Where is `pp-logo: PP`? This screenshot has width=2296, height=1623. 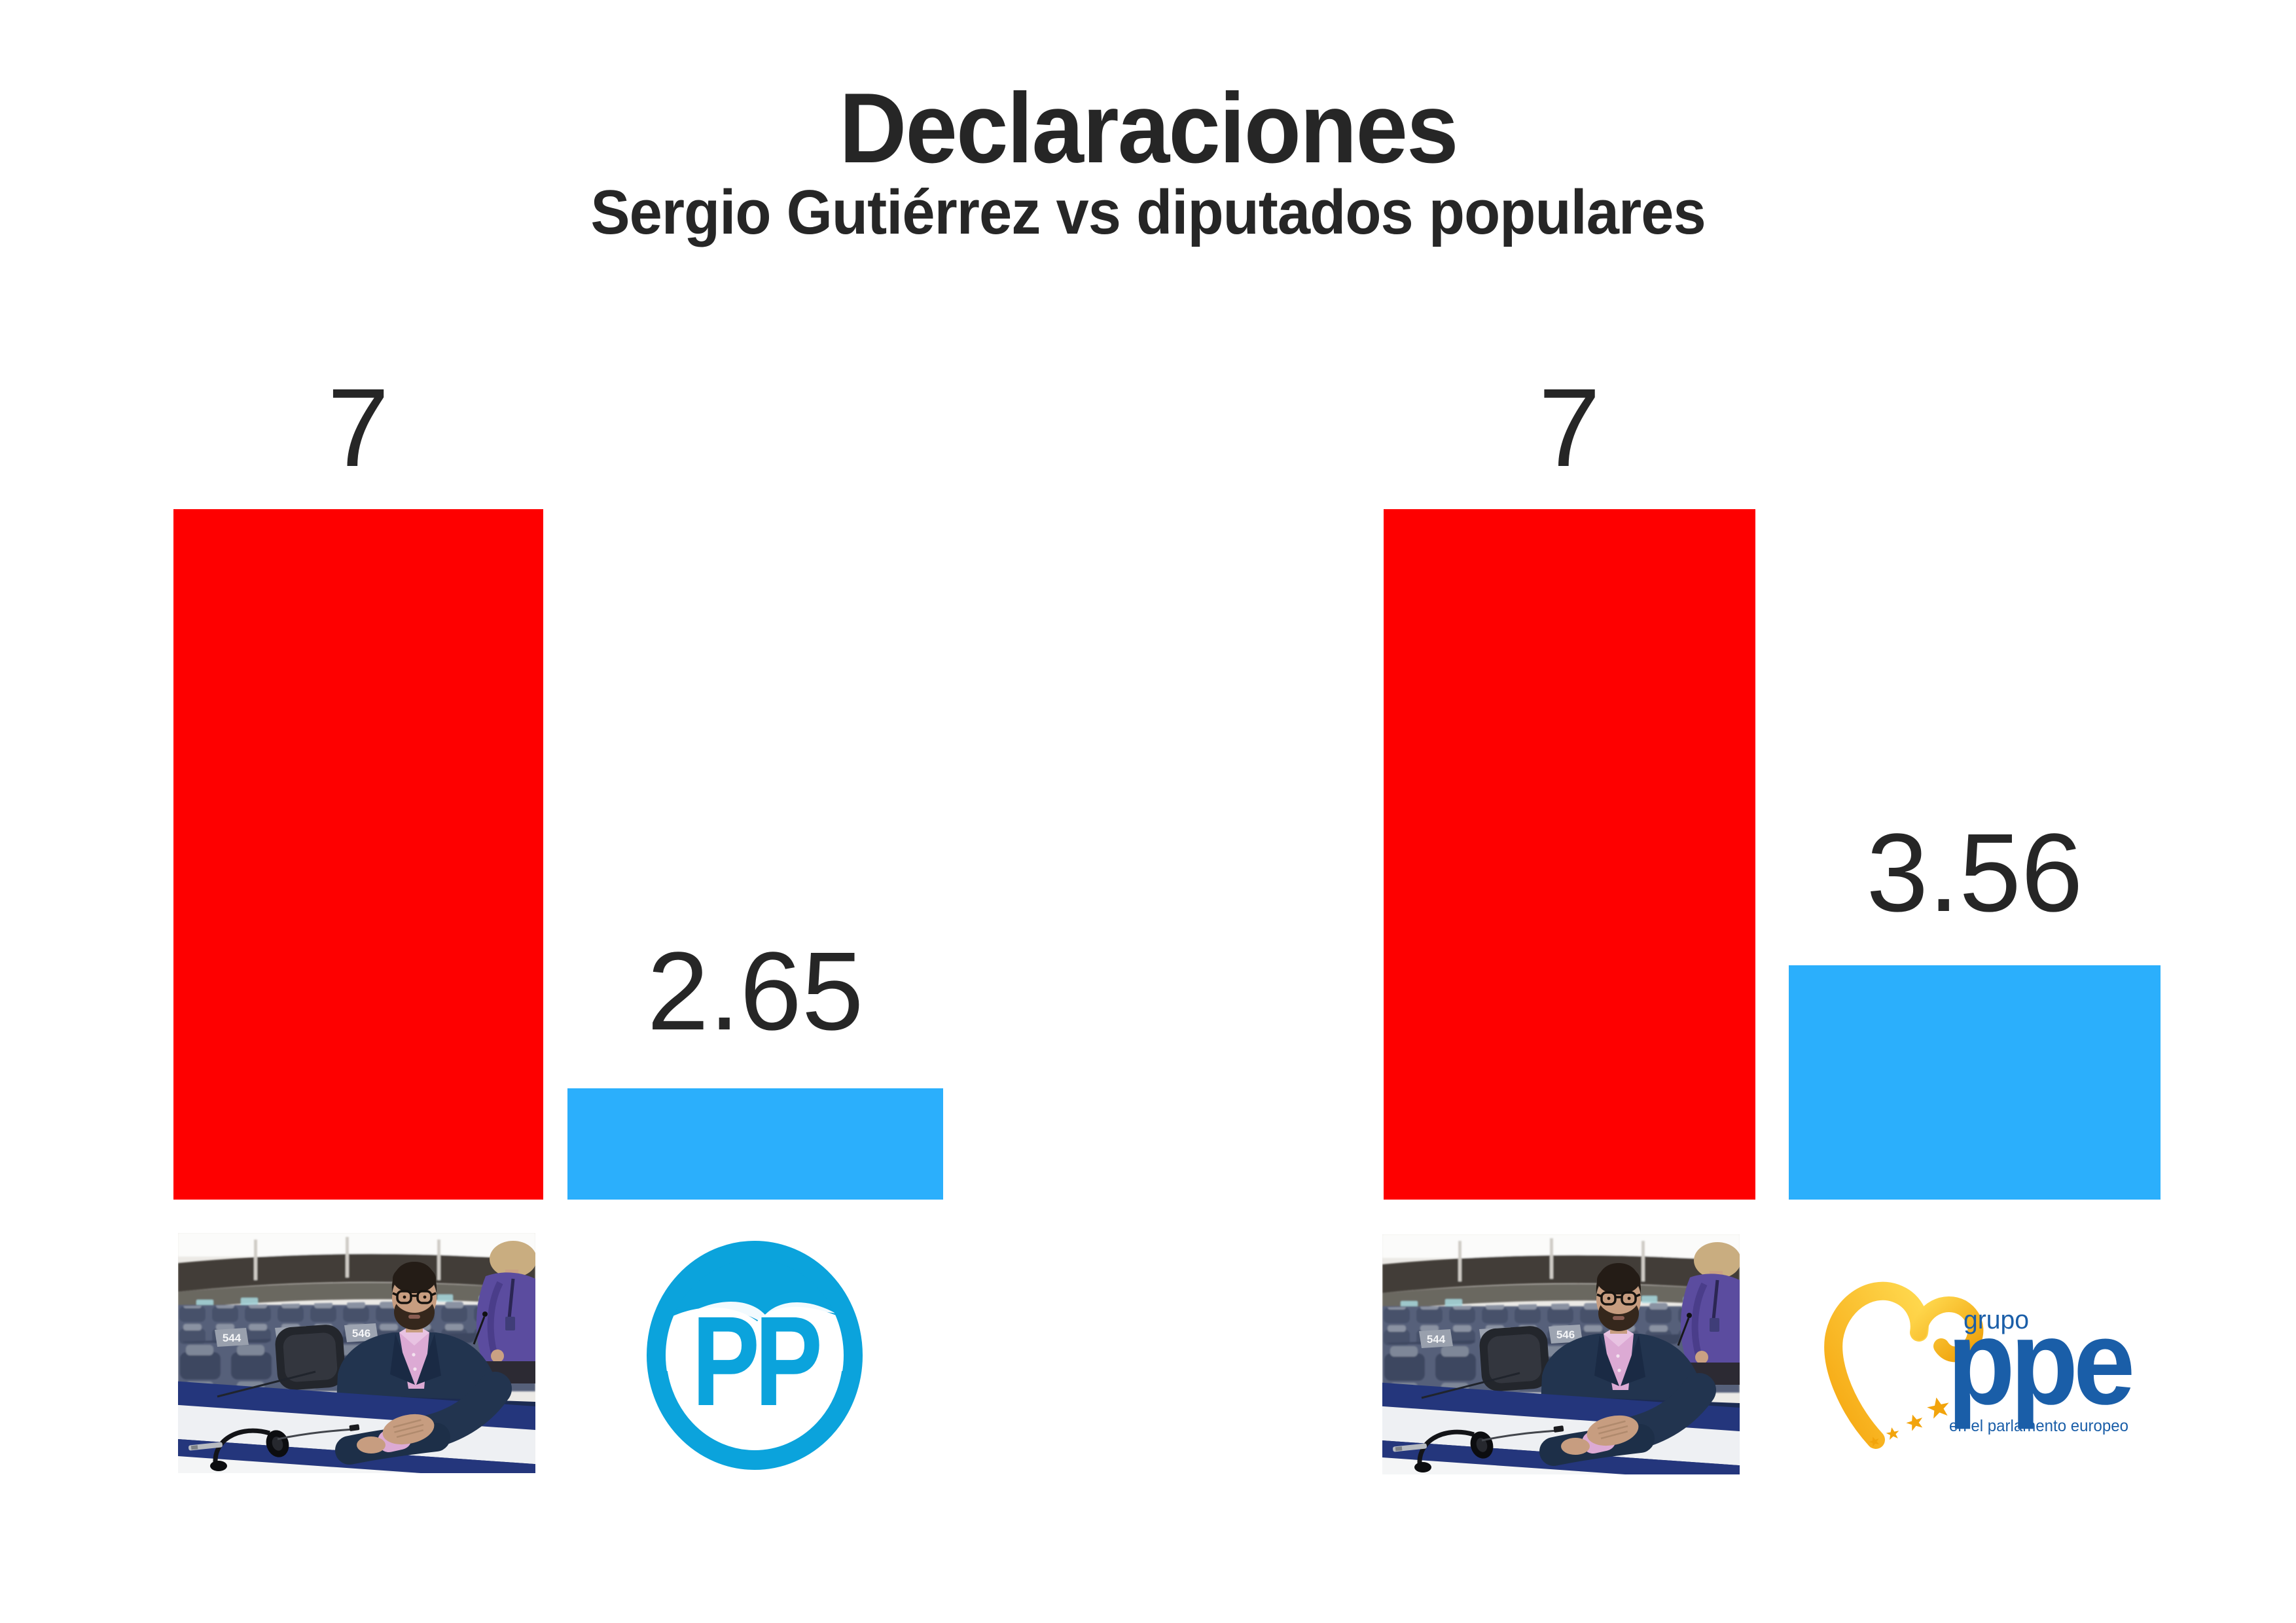 pp-logo: PP is located at coordinates (755, 1356).